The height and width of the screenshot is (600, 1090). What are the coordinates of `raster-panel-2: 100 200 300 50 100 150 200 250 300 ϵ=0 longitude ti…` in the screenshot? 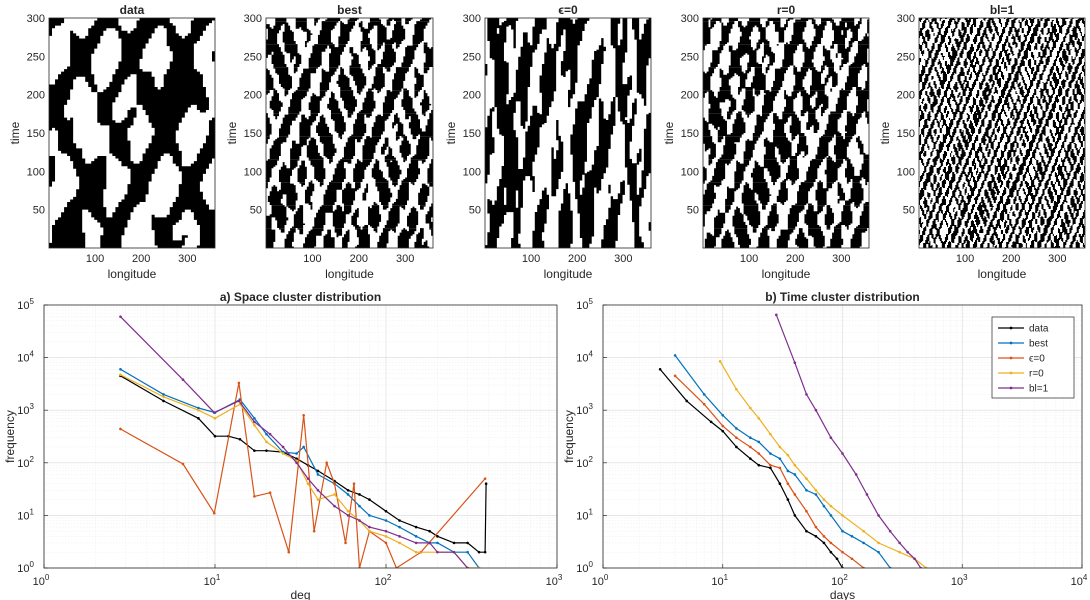 It's located at (548, 142).